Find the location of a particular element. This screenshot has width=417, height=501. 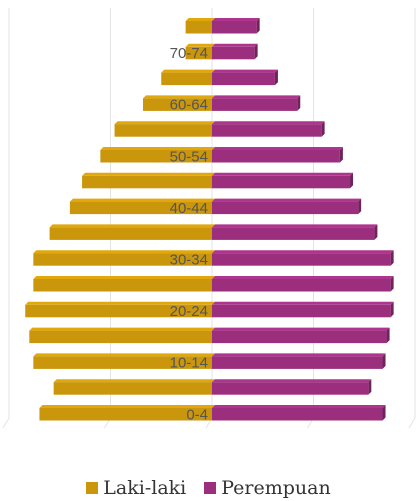

bar-perempuan-70-74-side is located at coordinates (256, 51).